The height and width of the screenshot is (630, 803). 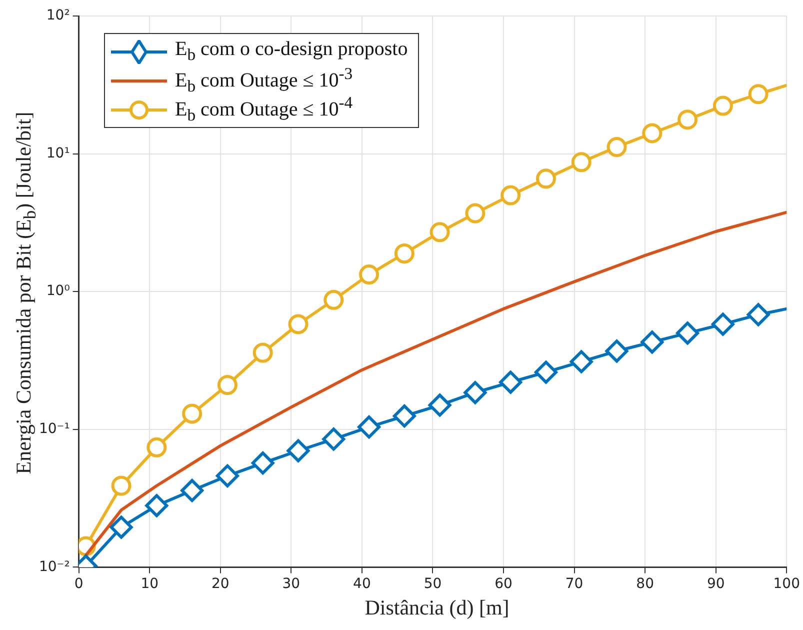 What do you see at coordinates (291, 584) in the screenshot?
I see `x-tick-label: 30` at bounding box center [291, 584].